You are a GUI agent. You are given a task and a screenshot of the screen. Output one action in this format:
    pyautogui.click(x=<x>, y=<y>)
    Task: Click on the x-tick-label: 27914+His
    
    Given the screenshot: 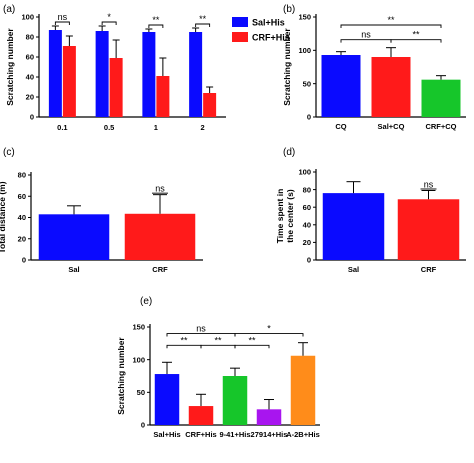 What is the action you would take?
    pyautogui.click(x=269, y=434)
    